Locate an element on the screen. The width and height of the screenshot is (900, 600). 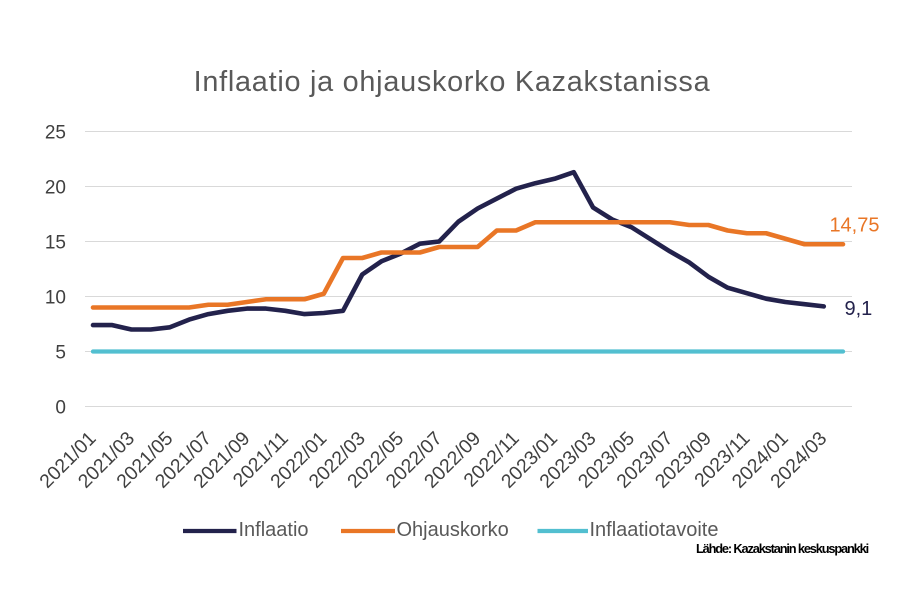
svg-text: 5 is located at coordinates (60, 352).